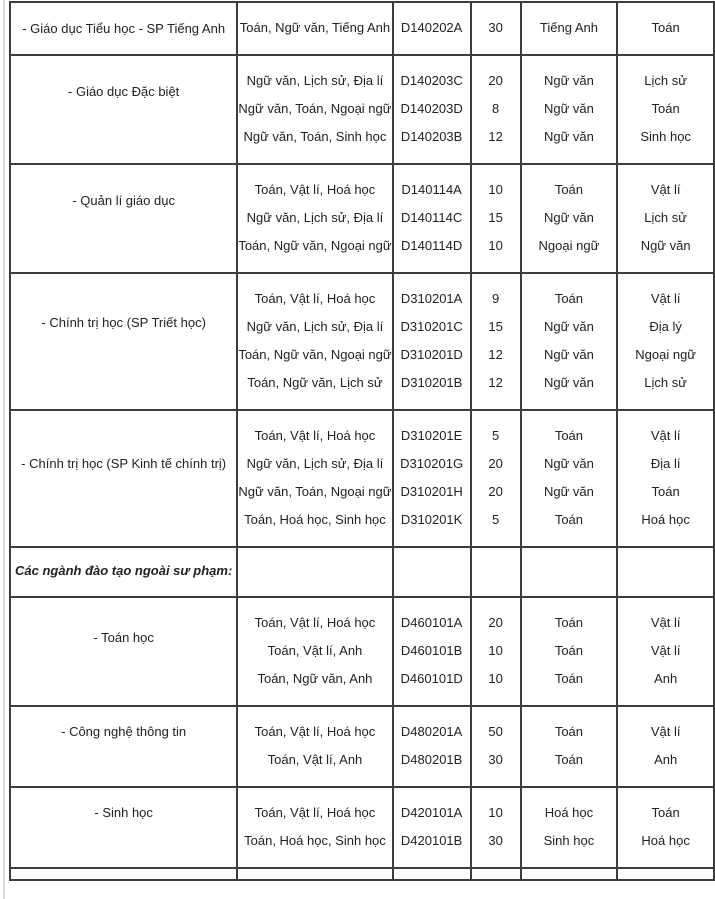 This screenshot has height=899, width=715. I want to click on subject-combination: Toán, Ngữ văn, Lịch sử, so click(315, 382).